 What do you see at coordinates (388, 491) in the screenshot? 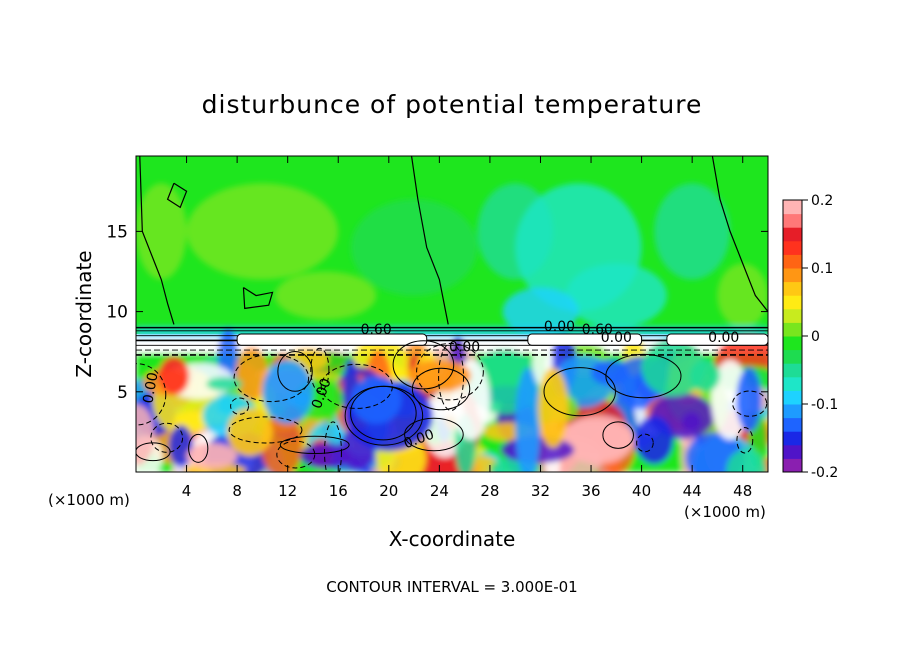
I see `x-tick-label: 20` at bounding box center [388, 491].